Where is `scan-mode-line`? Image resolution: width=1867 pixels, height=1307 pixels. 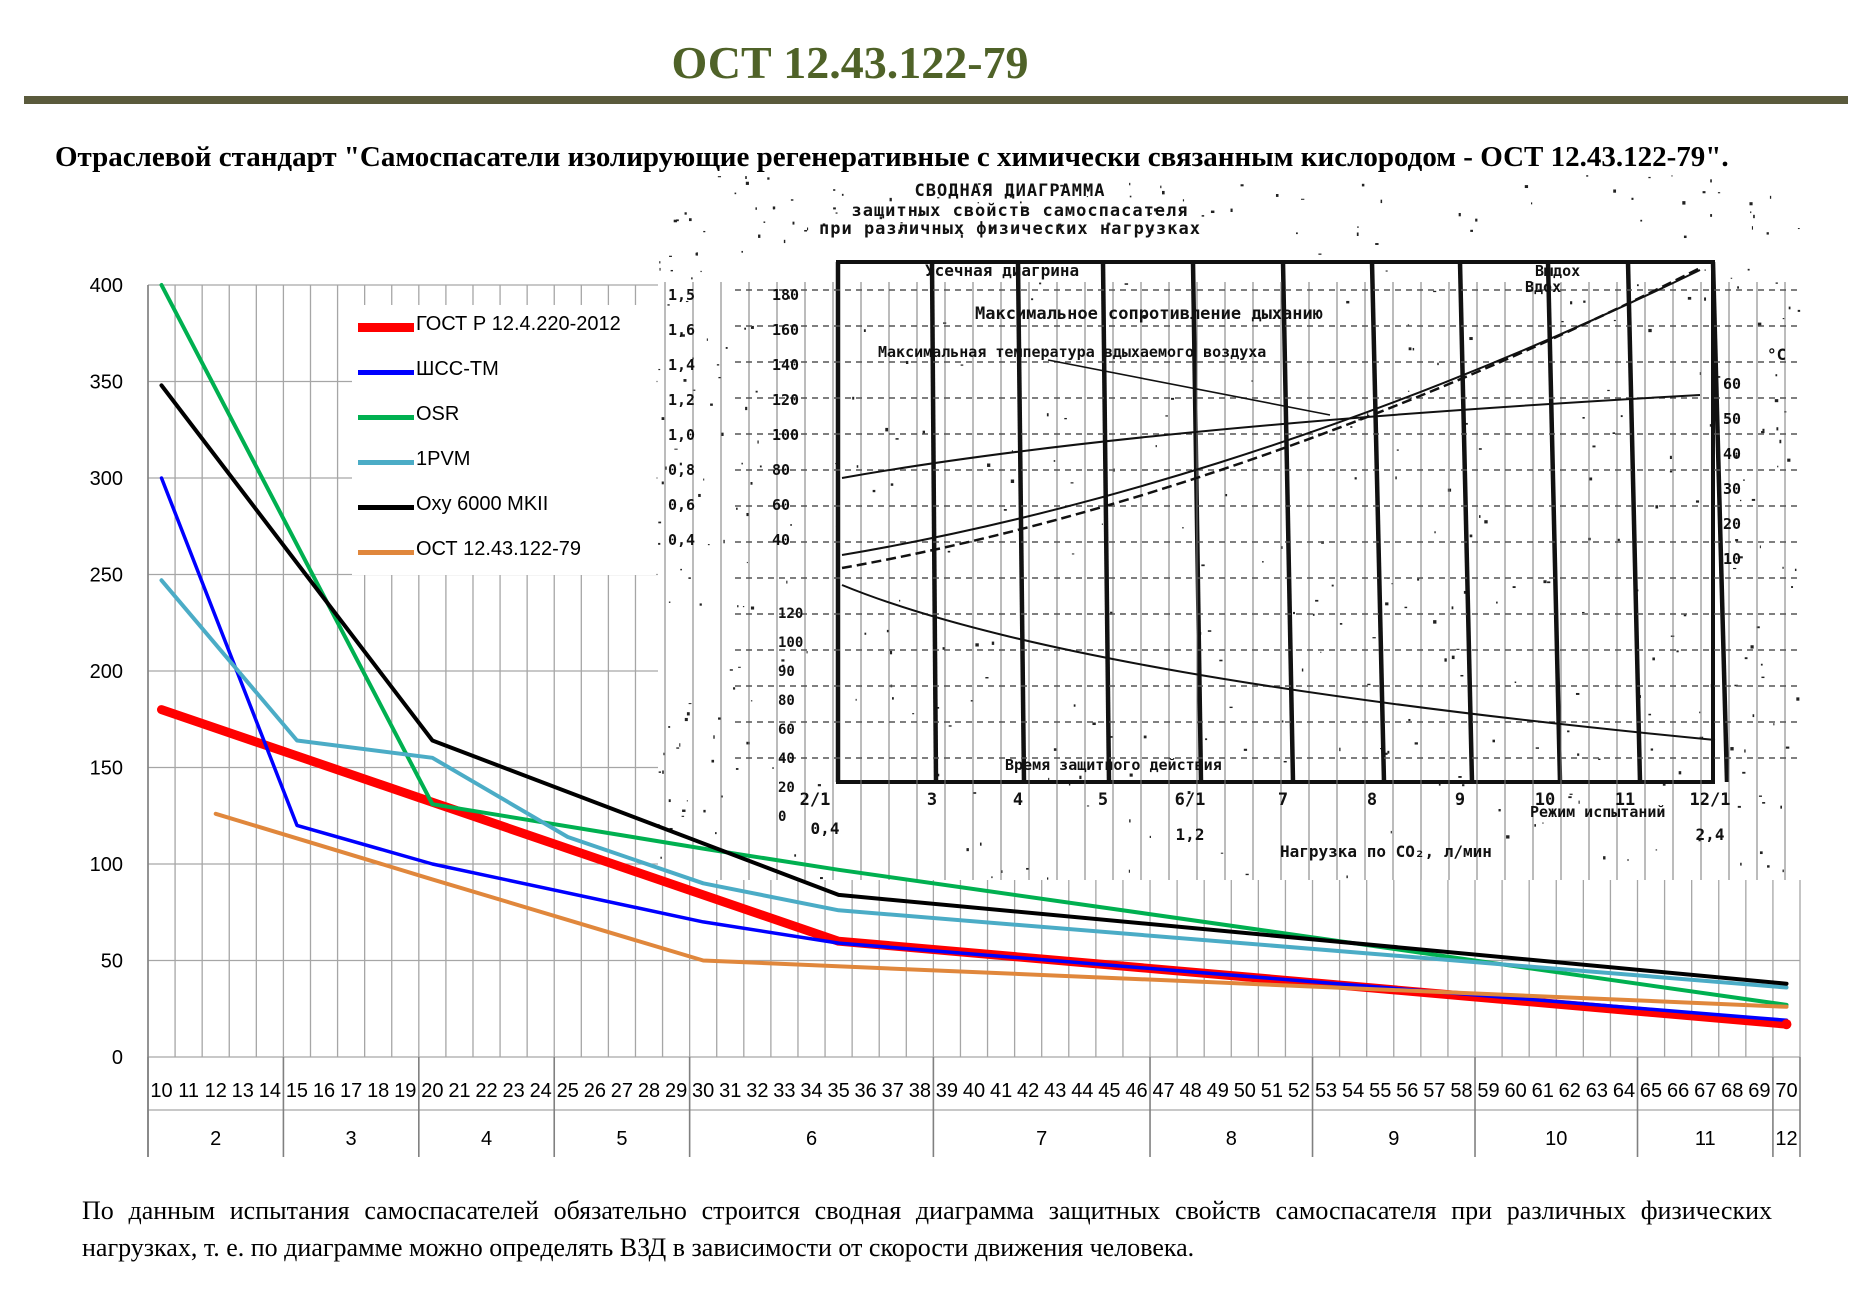
scan-mode-line is located at coordinates (1021, 522).